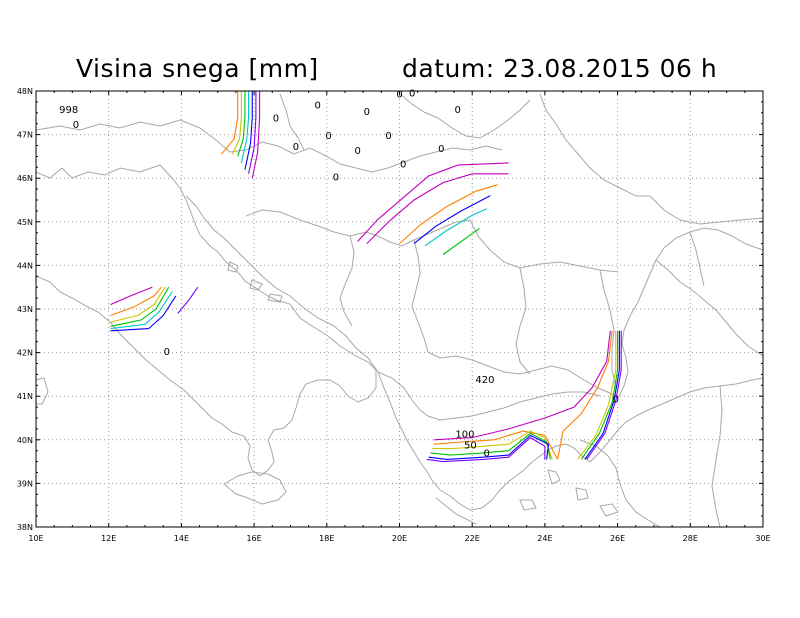 Image resolution: width=800 pixels, height=618 pixels. Describe the element at coordinates (25, 483) in the screenshot. I see `y-tick-label: 39N` at that location.